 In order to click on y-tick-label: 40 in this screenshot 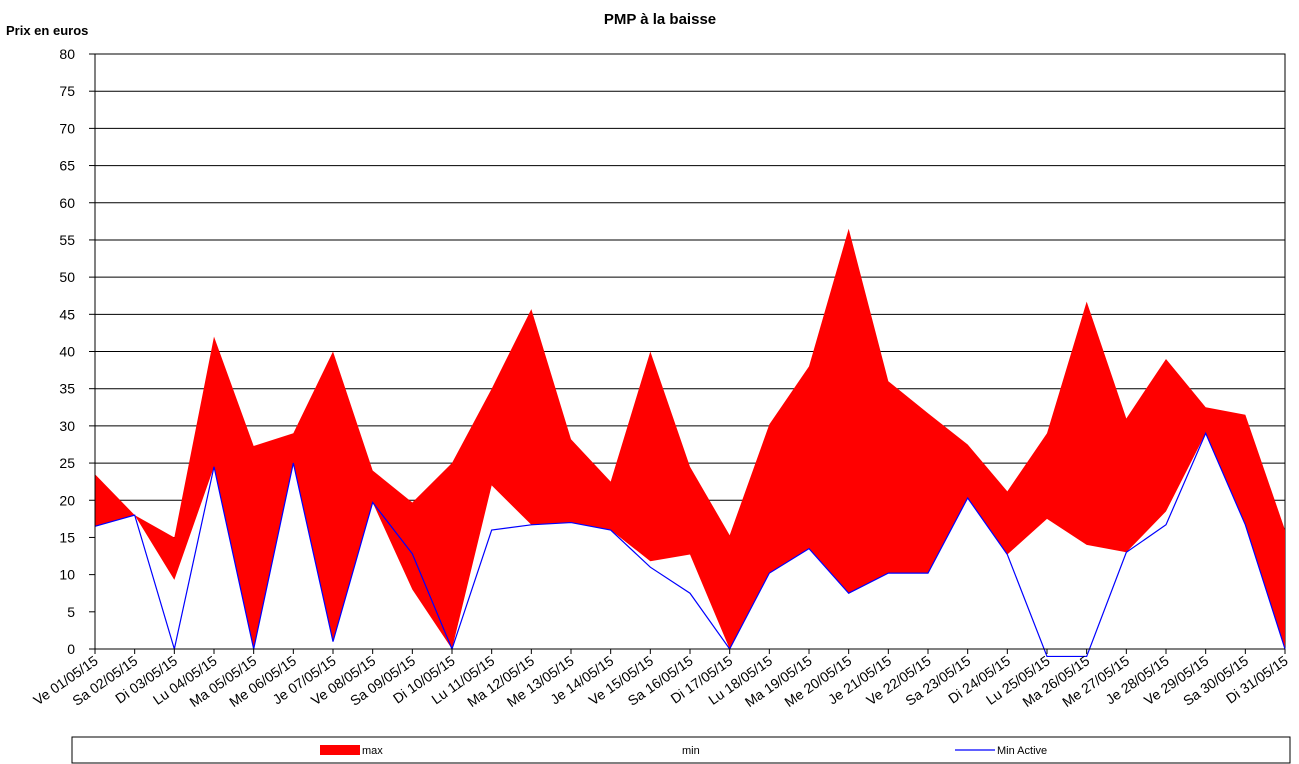, I will do `click(67, 352)`.